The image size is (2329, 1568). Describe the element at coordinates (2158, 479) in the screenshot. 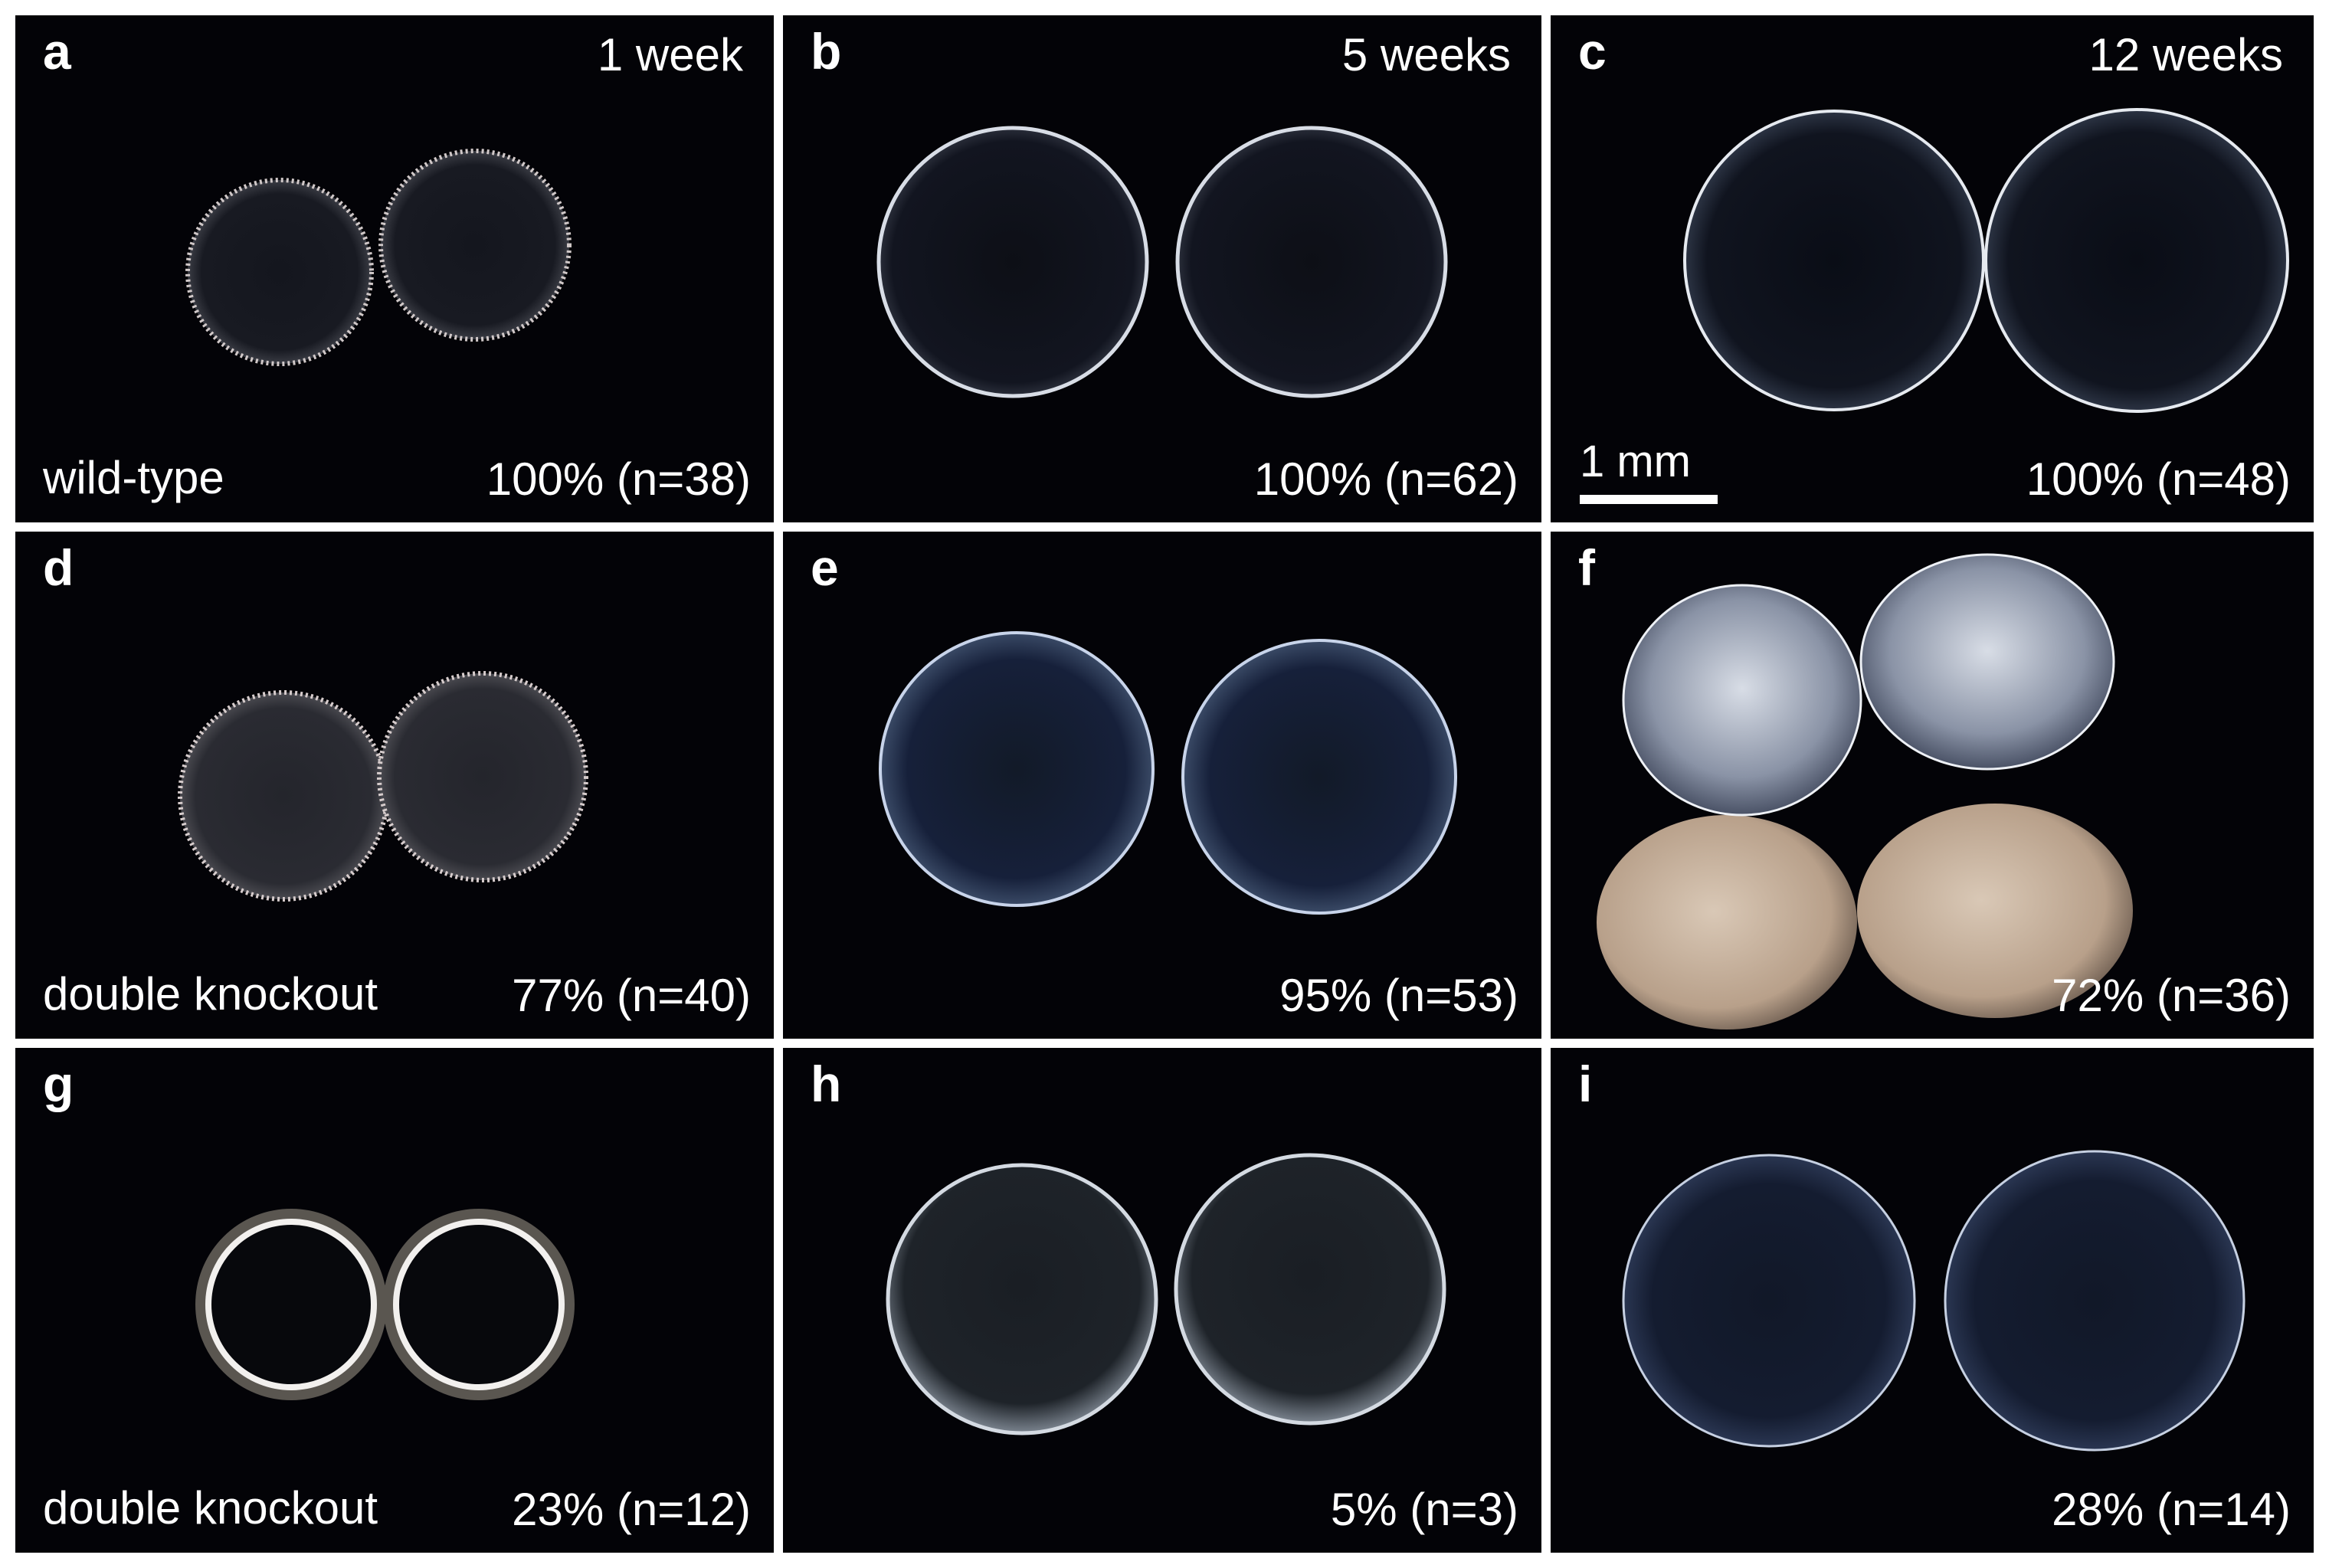

I see `panel-percent-label: 100% (n=48)` at that location.